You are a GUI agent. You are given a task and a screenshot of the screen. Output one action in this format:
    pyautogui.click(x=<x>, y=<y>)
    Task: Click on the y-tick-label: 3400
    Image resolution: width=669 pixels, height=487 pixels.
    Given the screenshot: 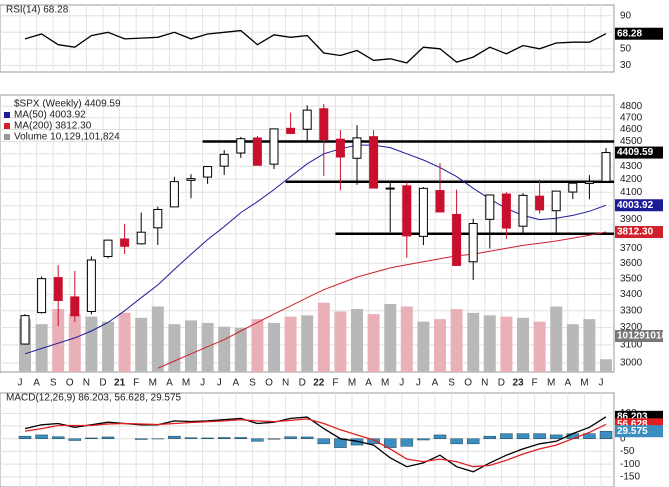 What is the action you would take?
    pyautogui.click(x=631, y=294)
    